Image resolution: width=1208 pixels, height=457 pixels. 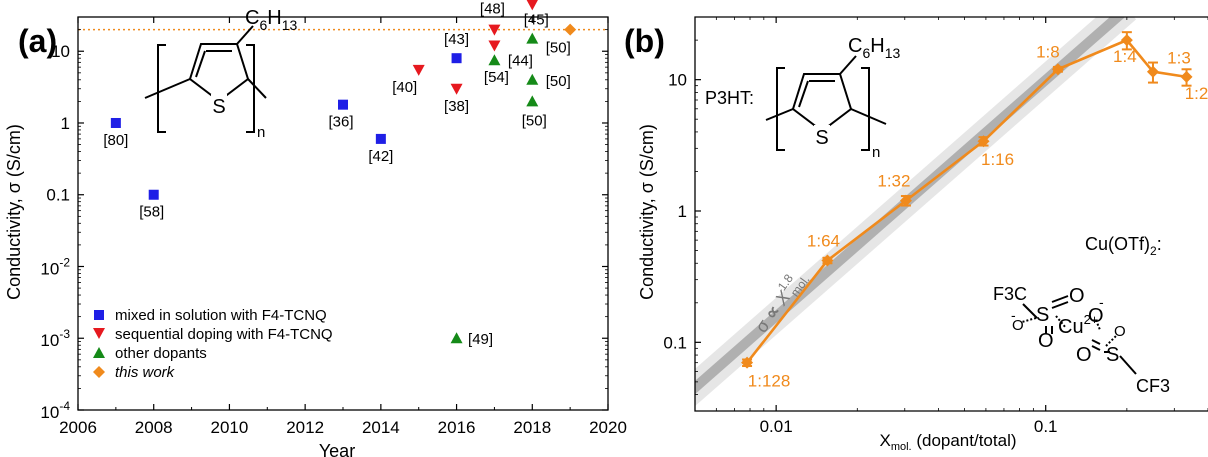 What do you see at coordinates (823, 240) in the screenshot?
I see `data-label: 1:64` at bounding box center [823, 240].